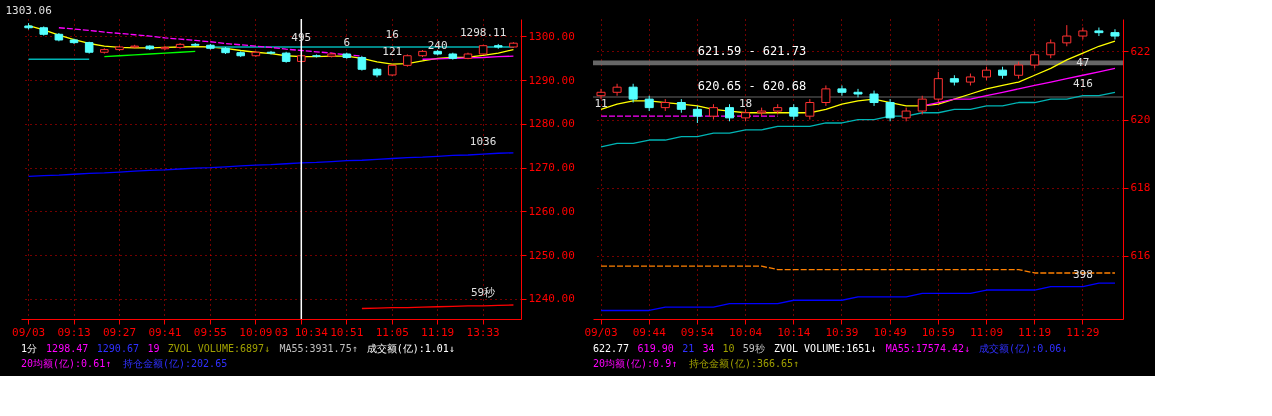  Describe the element at coordinates (1140, 256) in the screenshot. I see `y-tick-label: 616` at that location.